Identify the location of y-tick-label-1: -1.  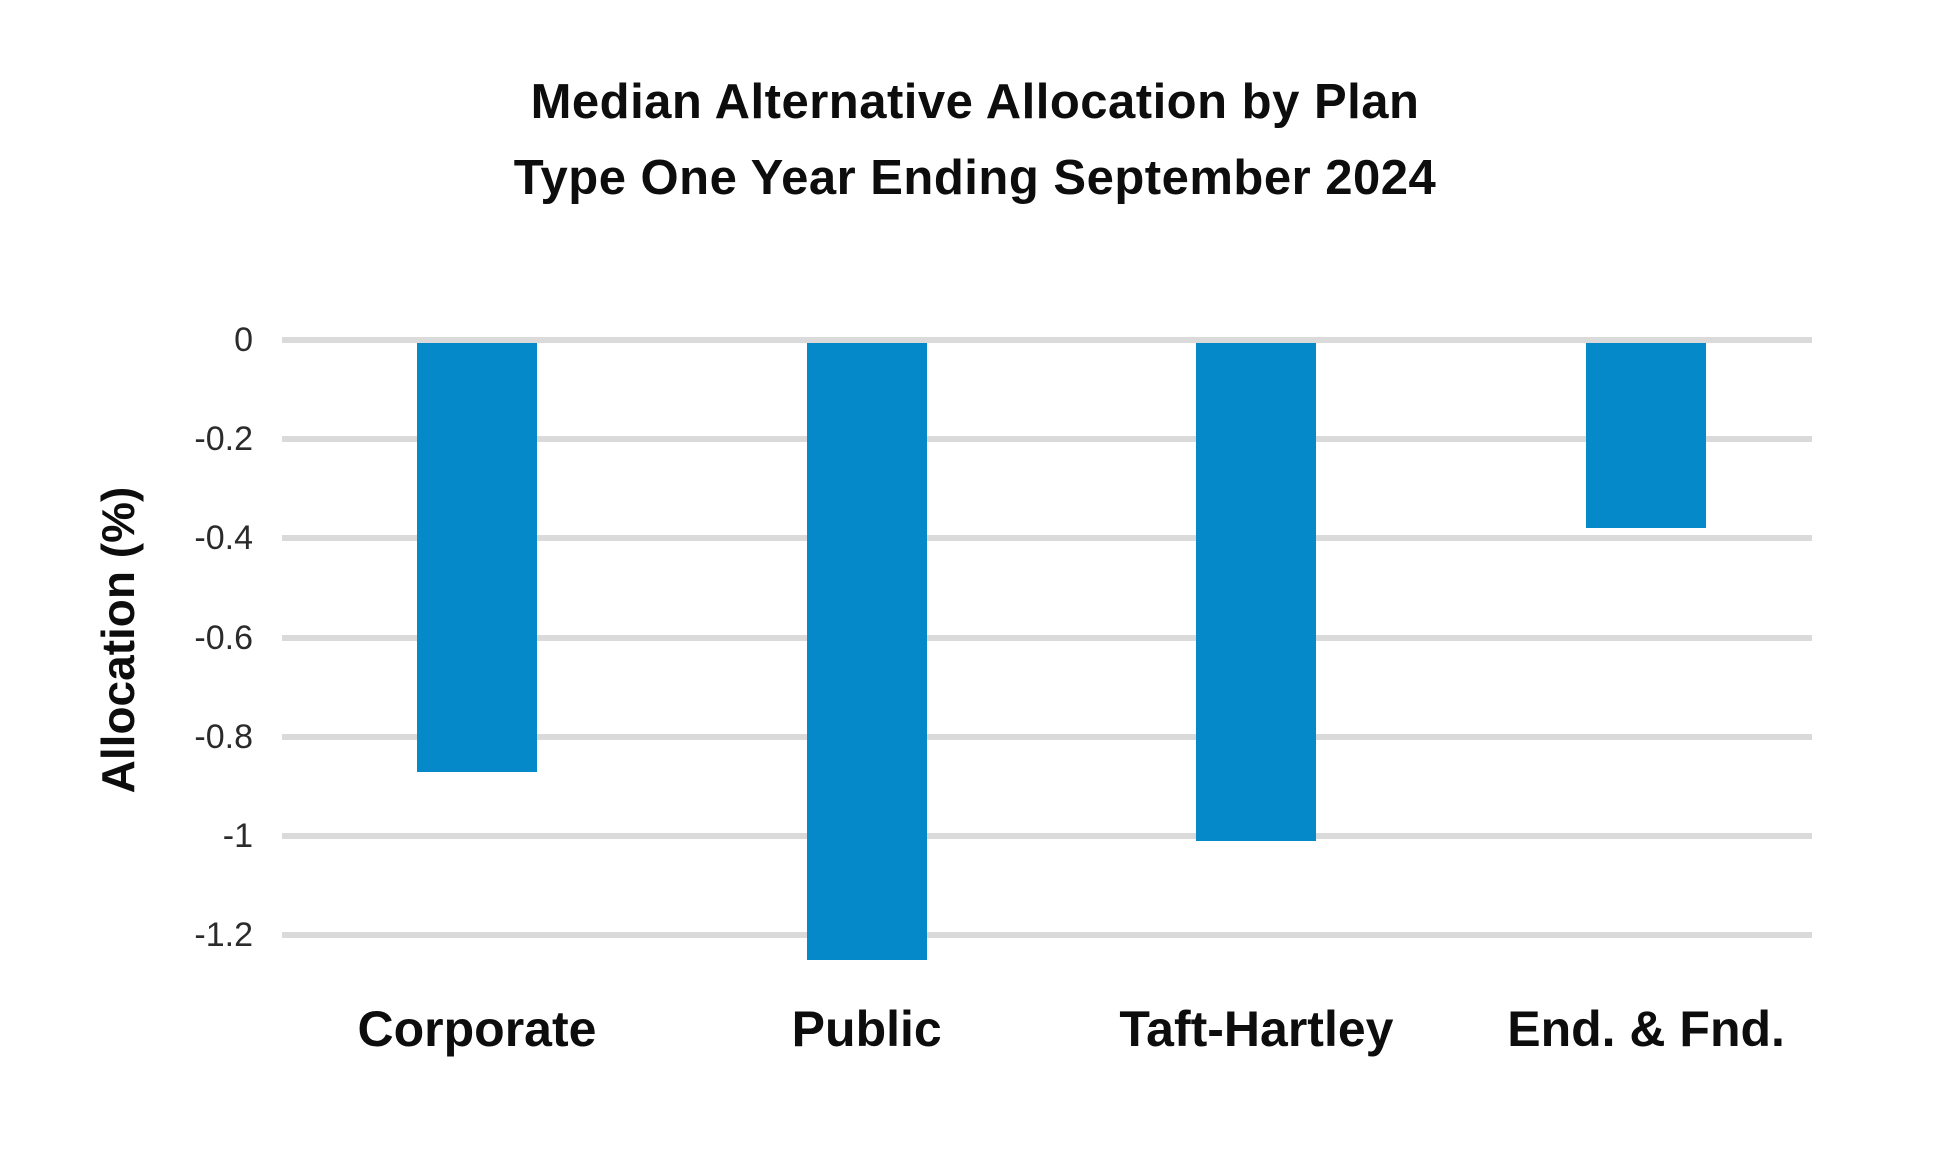
(237, 836).